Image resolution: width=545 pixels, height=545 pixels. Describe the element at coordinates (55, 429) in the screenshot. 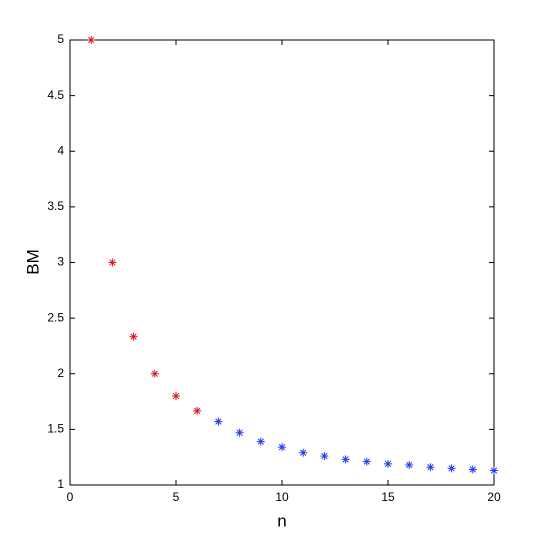

I see `y-tick-label: 1.5` at that location.